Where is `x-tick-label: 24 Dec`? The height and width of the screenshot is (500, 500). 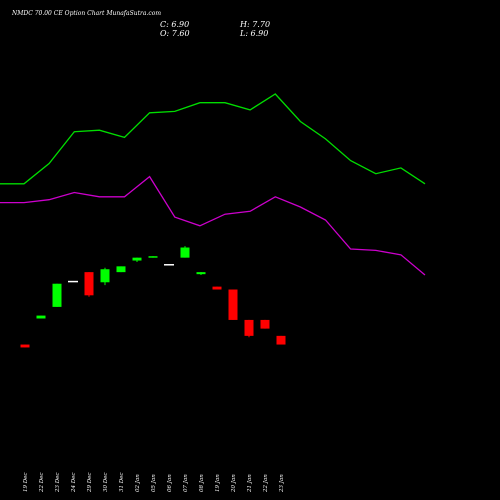 x-tick-label: 24 Dec is located at coordinates (74, 483).